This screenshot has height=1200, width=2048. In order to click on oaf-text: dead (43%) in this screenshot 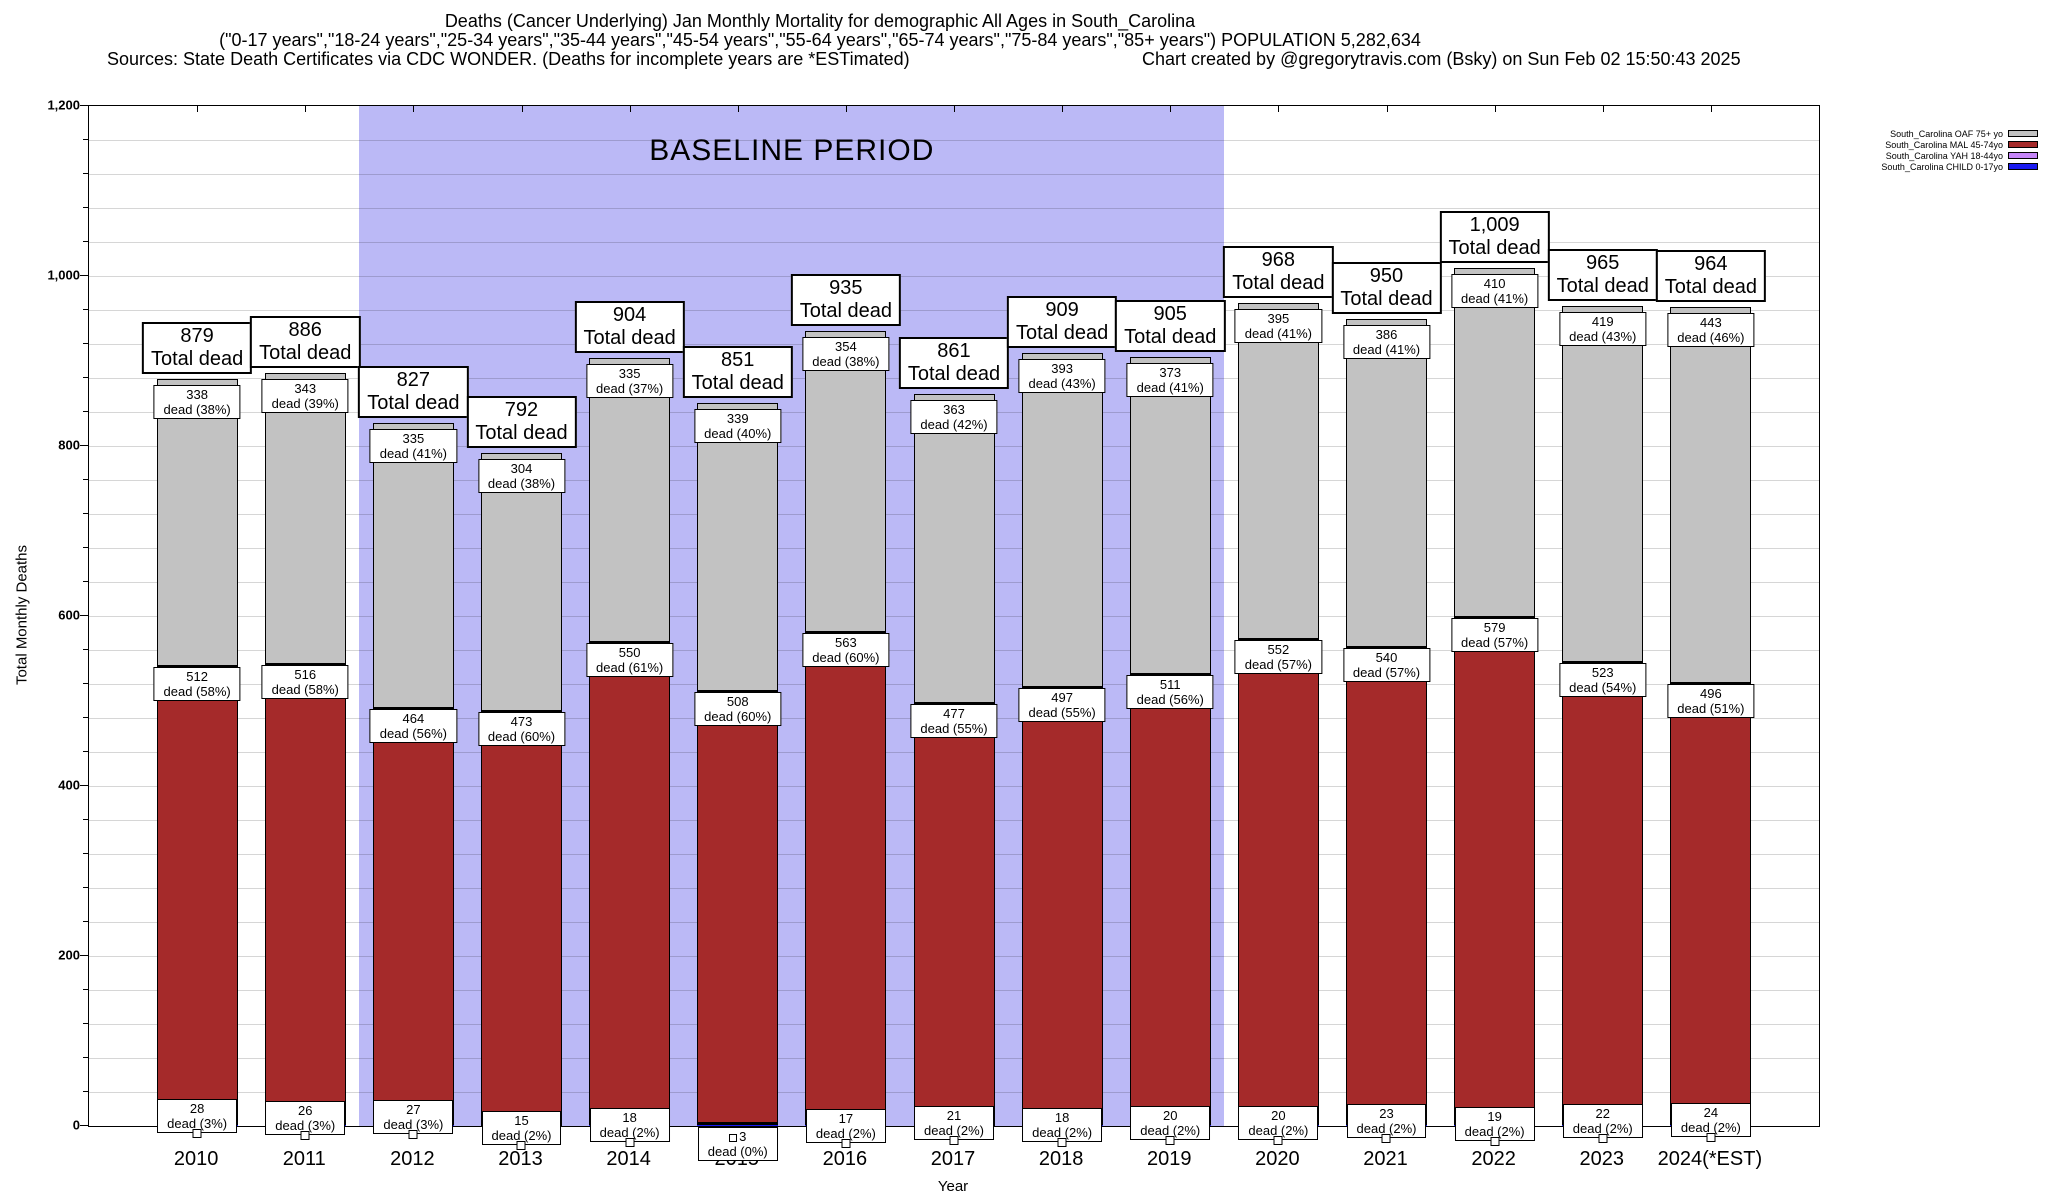, I will do `click(1062, 384)`.